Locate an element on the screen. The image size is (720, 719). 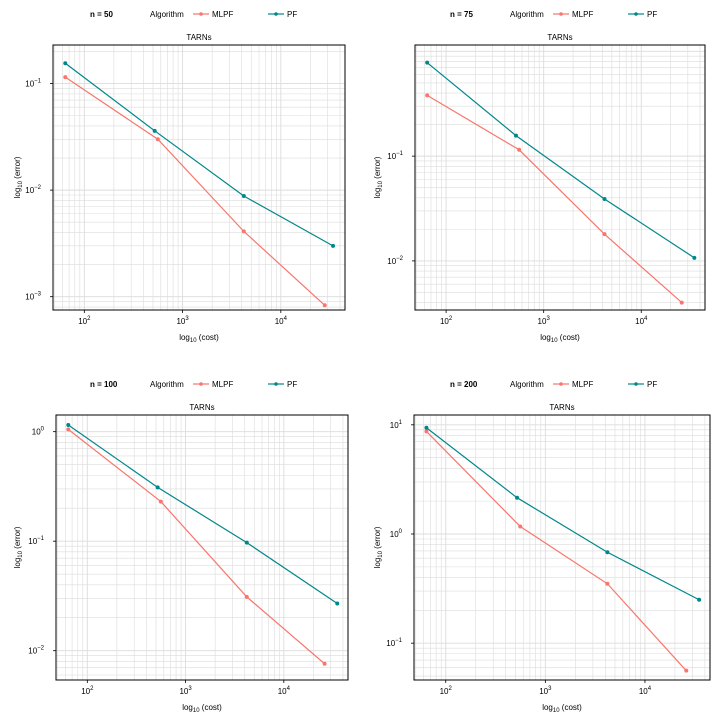
panel-label: n = 75 is located at coordinates (461, 14).